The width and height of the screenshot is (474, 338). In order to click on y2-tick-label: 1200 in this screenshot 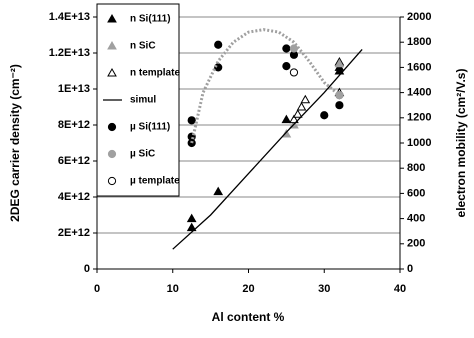, I will do `click(419, 118)`.